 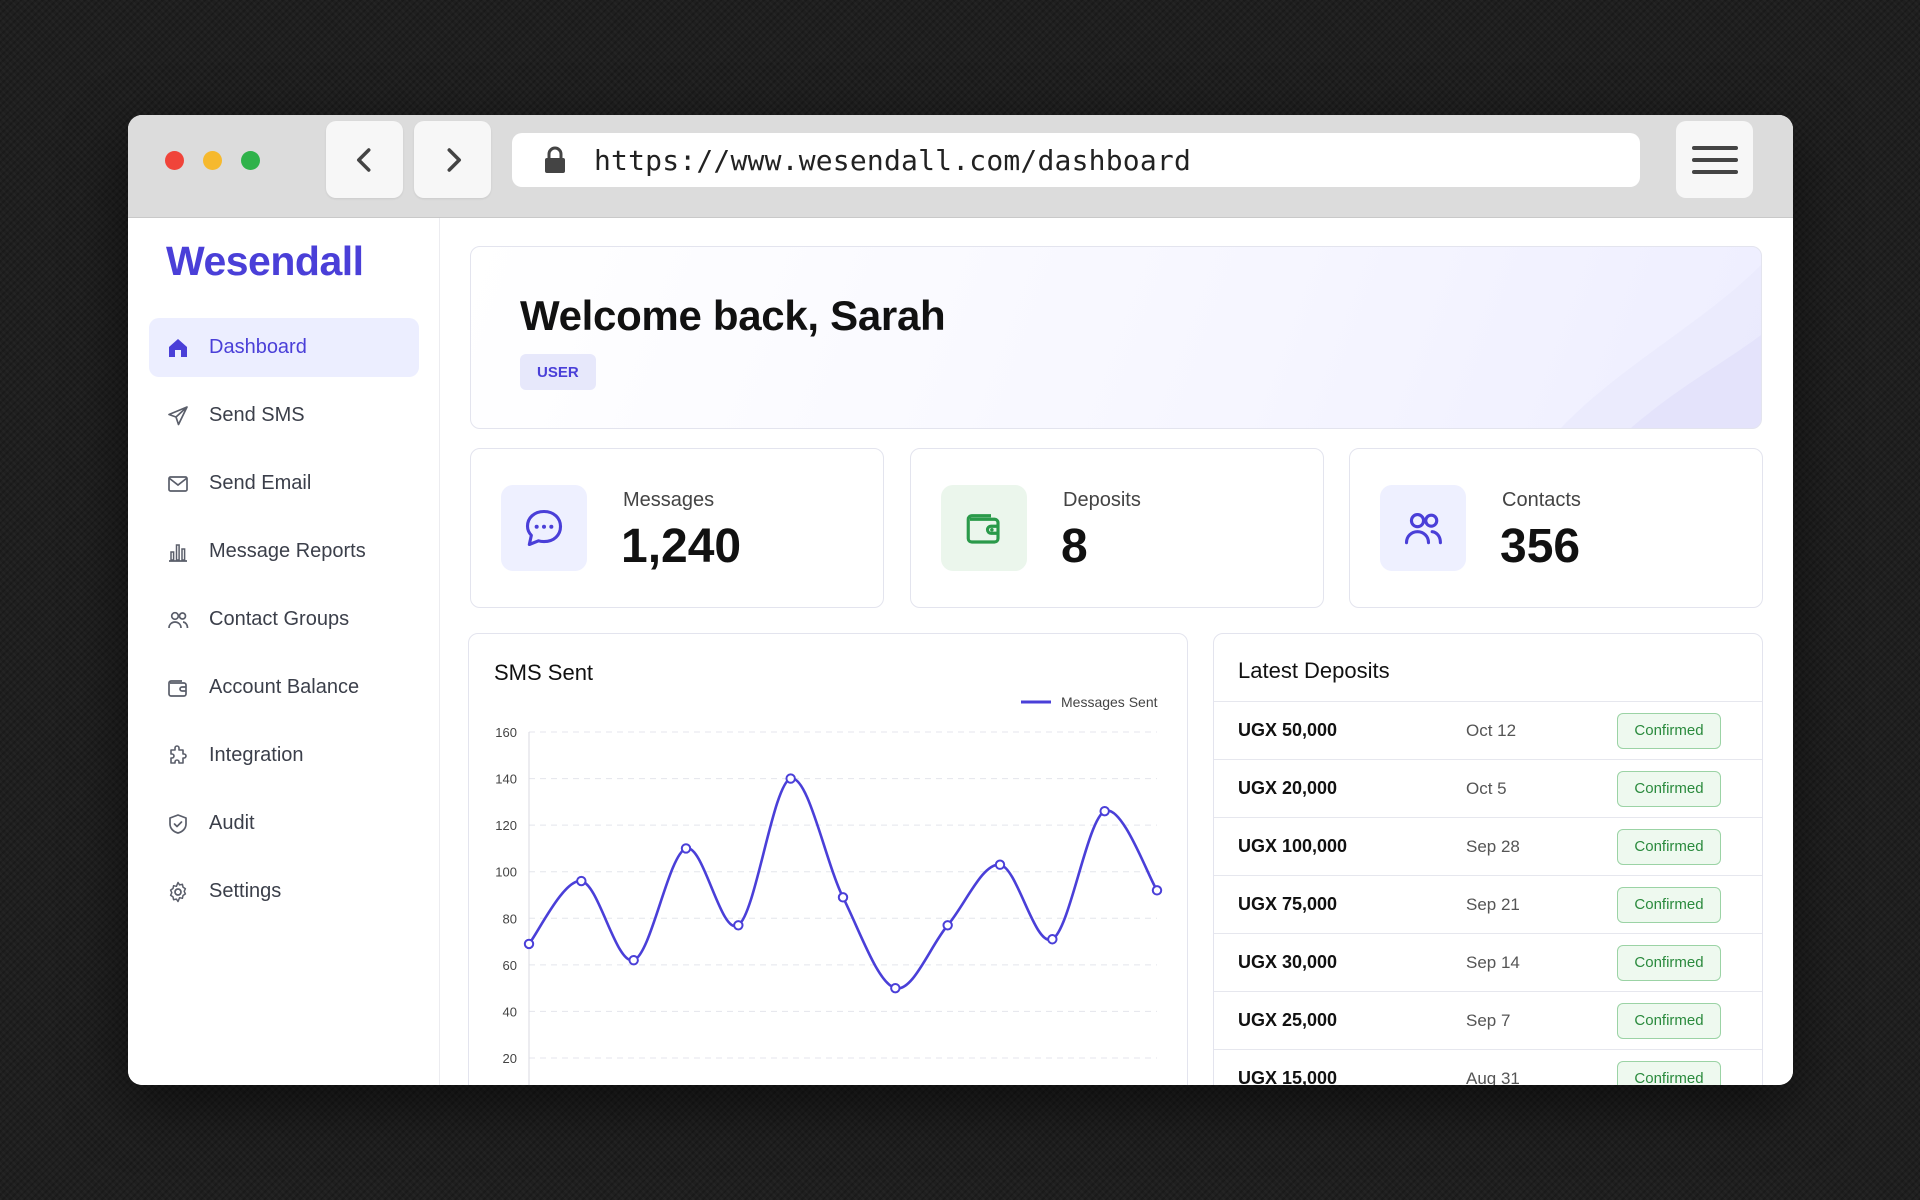 I want to click on sidebar-item-label: Settings, so click(x=245, y=891).